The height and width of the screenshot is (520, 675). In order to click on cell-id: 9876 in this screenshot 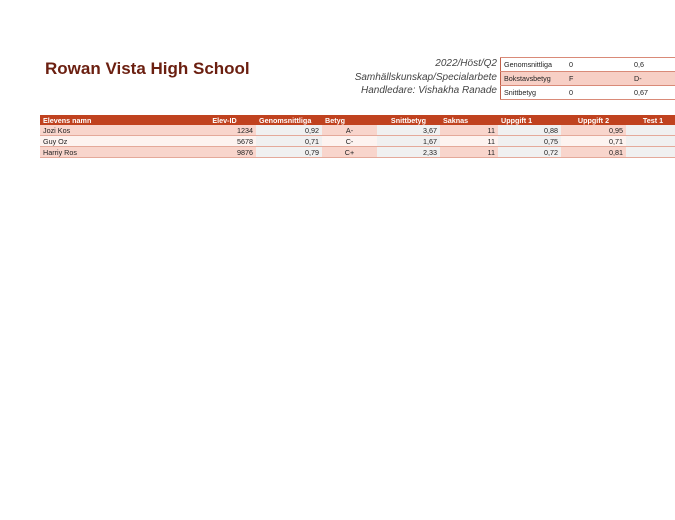, I will do `click(224, 152)`.